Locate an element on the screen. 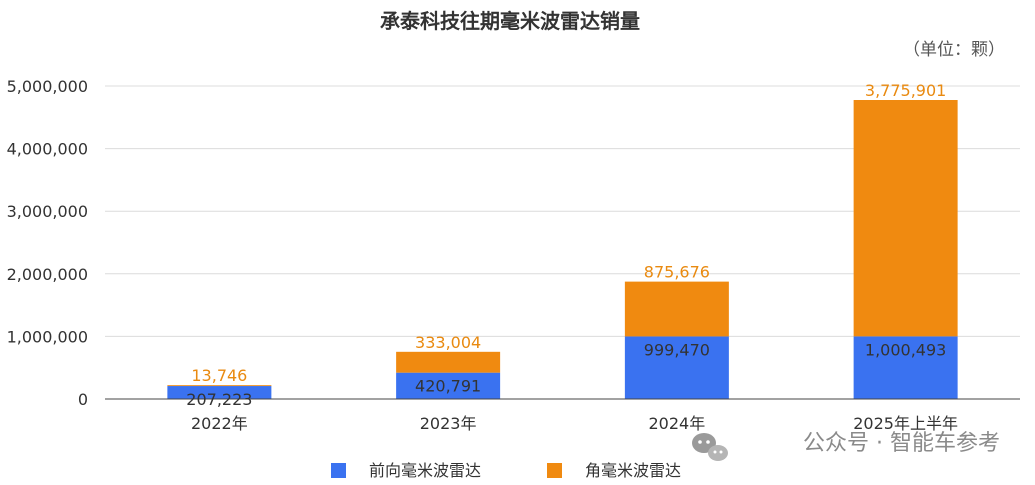 This screenshot has height=485, width=1035. legend: 前向毫米波雷达 角毫米波雷达 is located at coordinates (506, 470).